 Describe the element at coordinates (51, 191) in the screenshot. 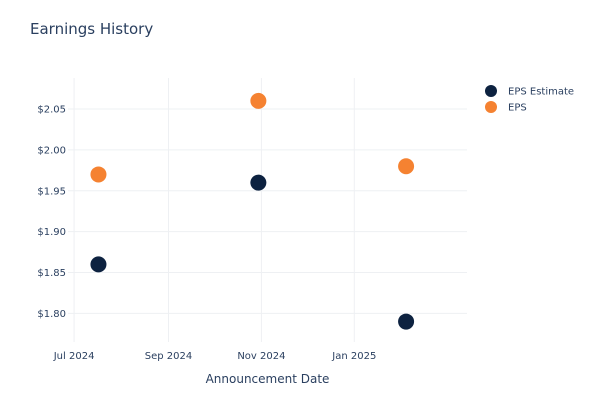

I see `y-tick-label: $1.95` at that location.